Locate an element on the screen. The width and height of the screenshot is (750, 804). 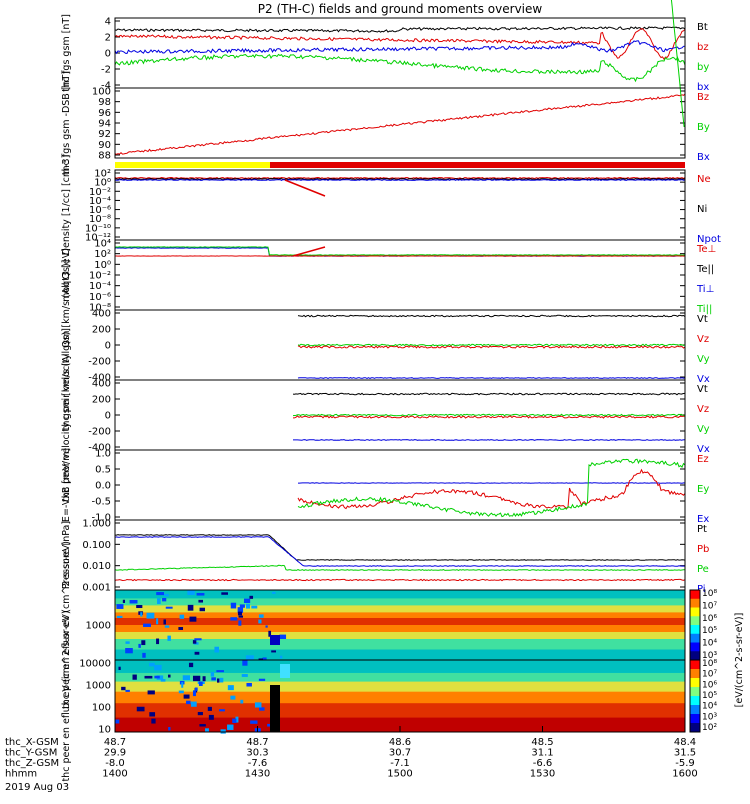
ytick: 1.000 is located at coordinates (96, 524).